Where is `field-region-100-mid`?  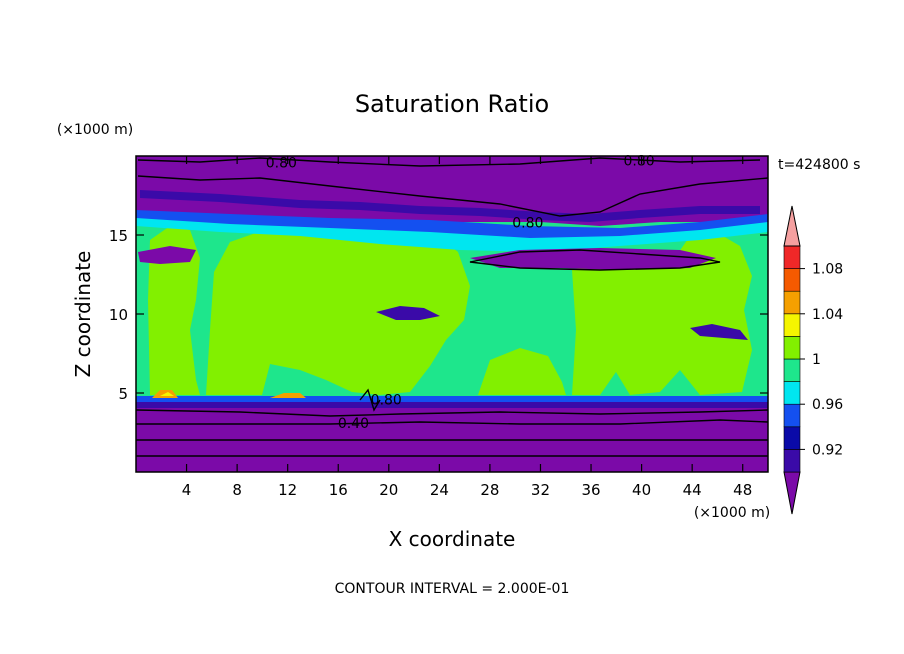 field-region-100-mid is located at coordinates (522, 371).